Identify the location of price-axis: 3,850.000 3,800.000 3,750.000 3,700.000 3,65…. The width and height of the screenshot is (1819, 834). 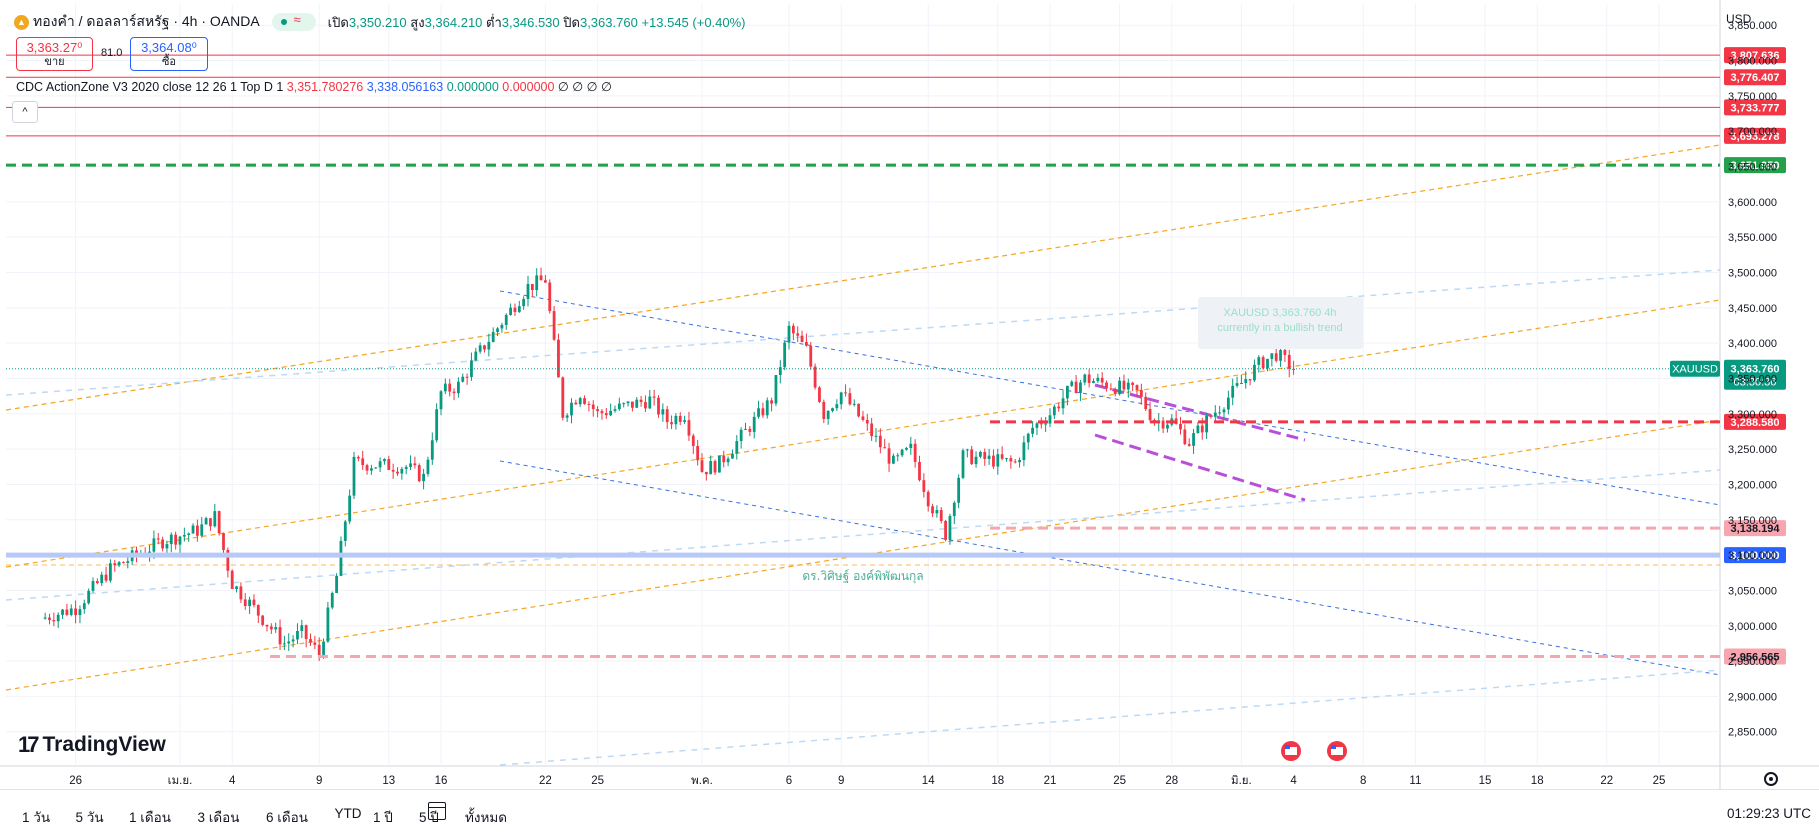
(1752, 379).